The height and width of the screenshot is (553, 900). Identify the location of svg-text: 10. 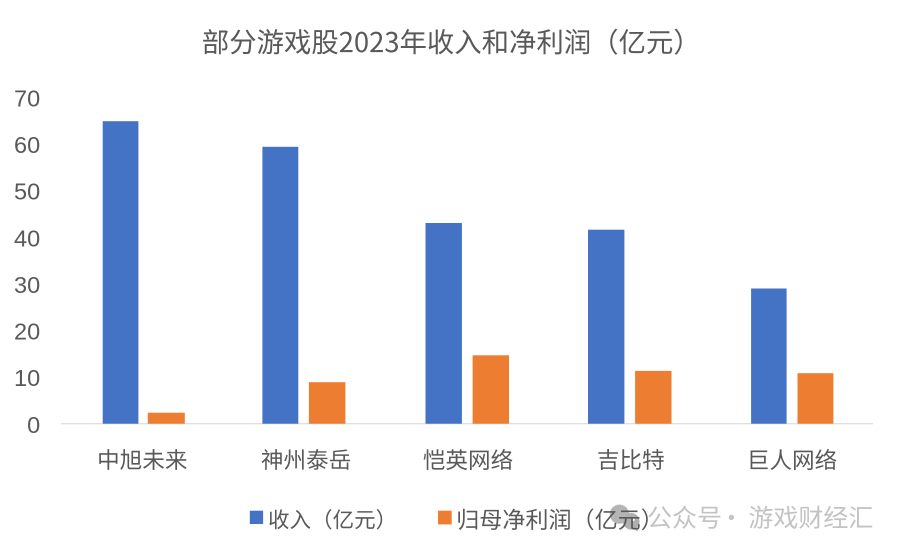
(27, 378).